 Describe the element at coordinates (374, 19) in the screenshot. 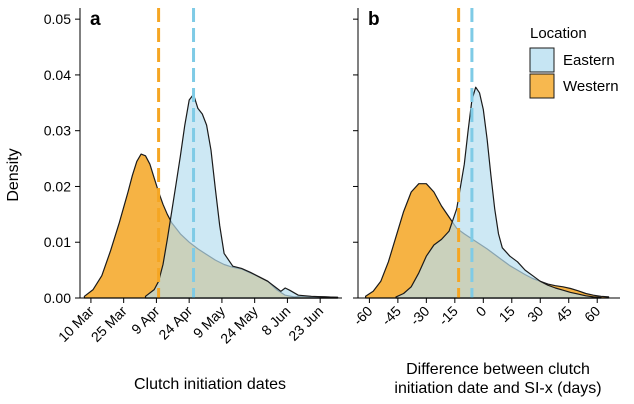

I see `panel-label: b` at that location.